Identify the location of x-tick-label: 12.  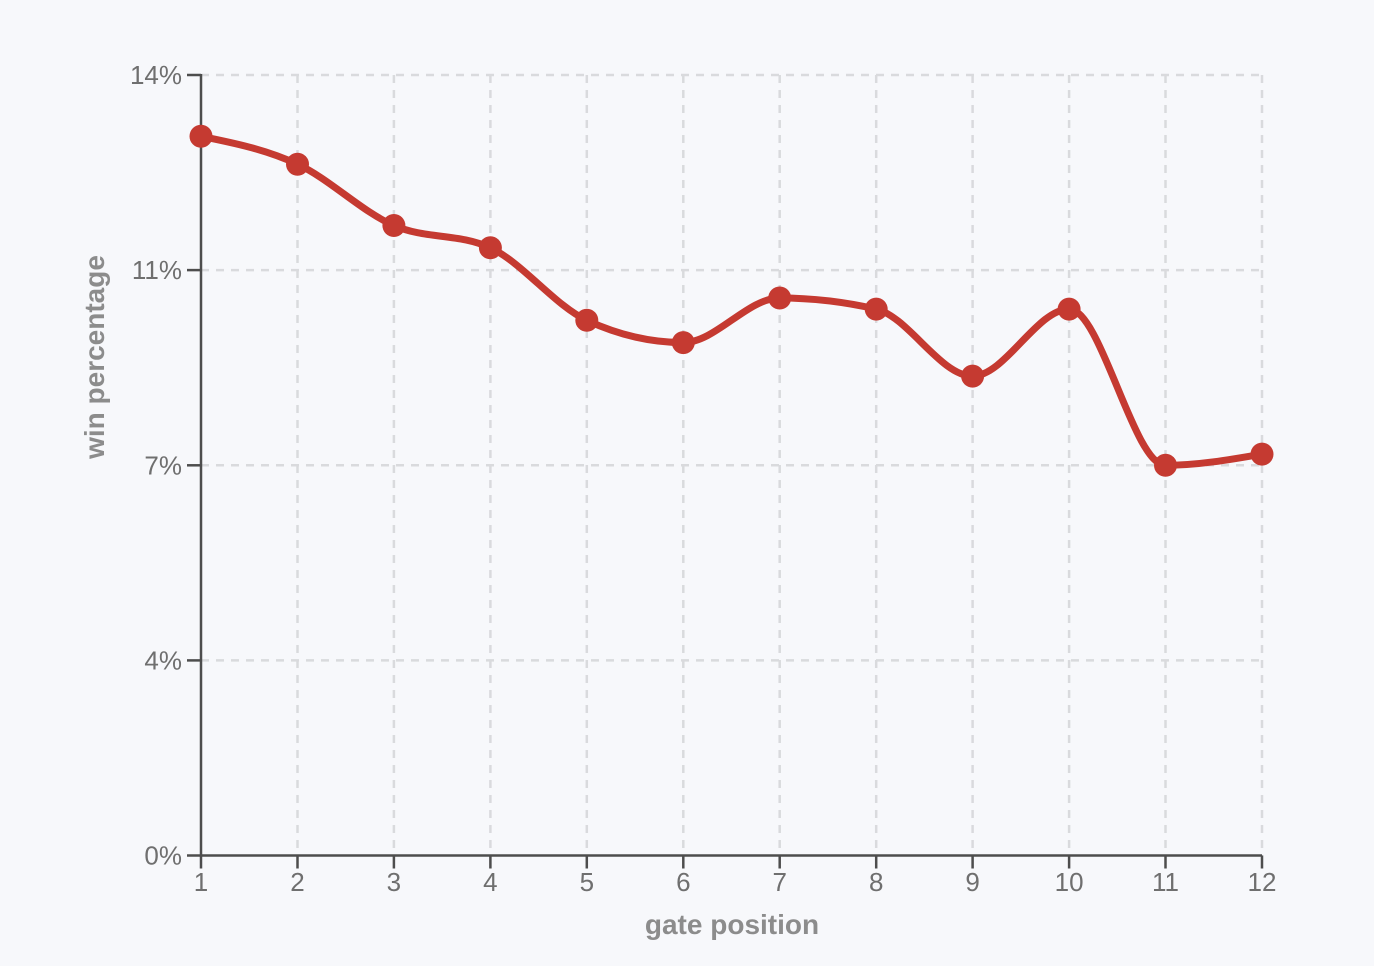
(1262, 882).